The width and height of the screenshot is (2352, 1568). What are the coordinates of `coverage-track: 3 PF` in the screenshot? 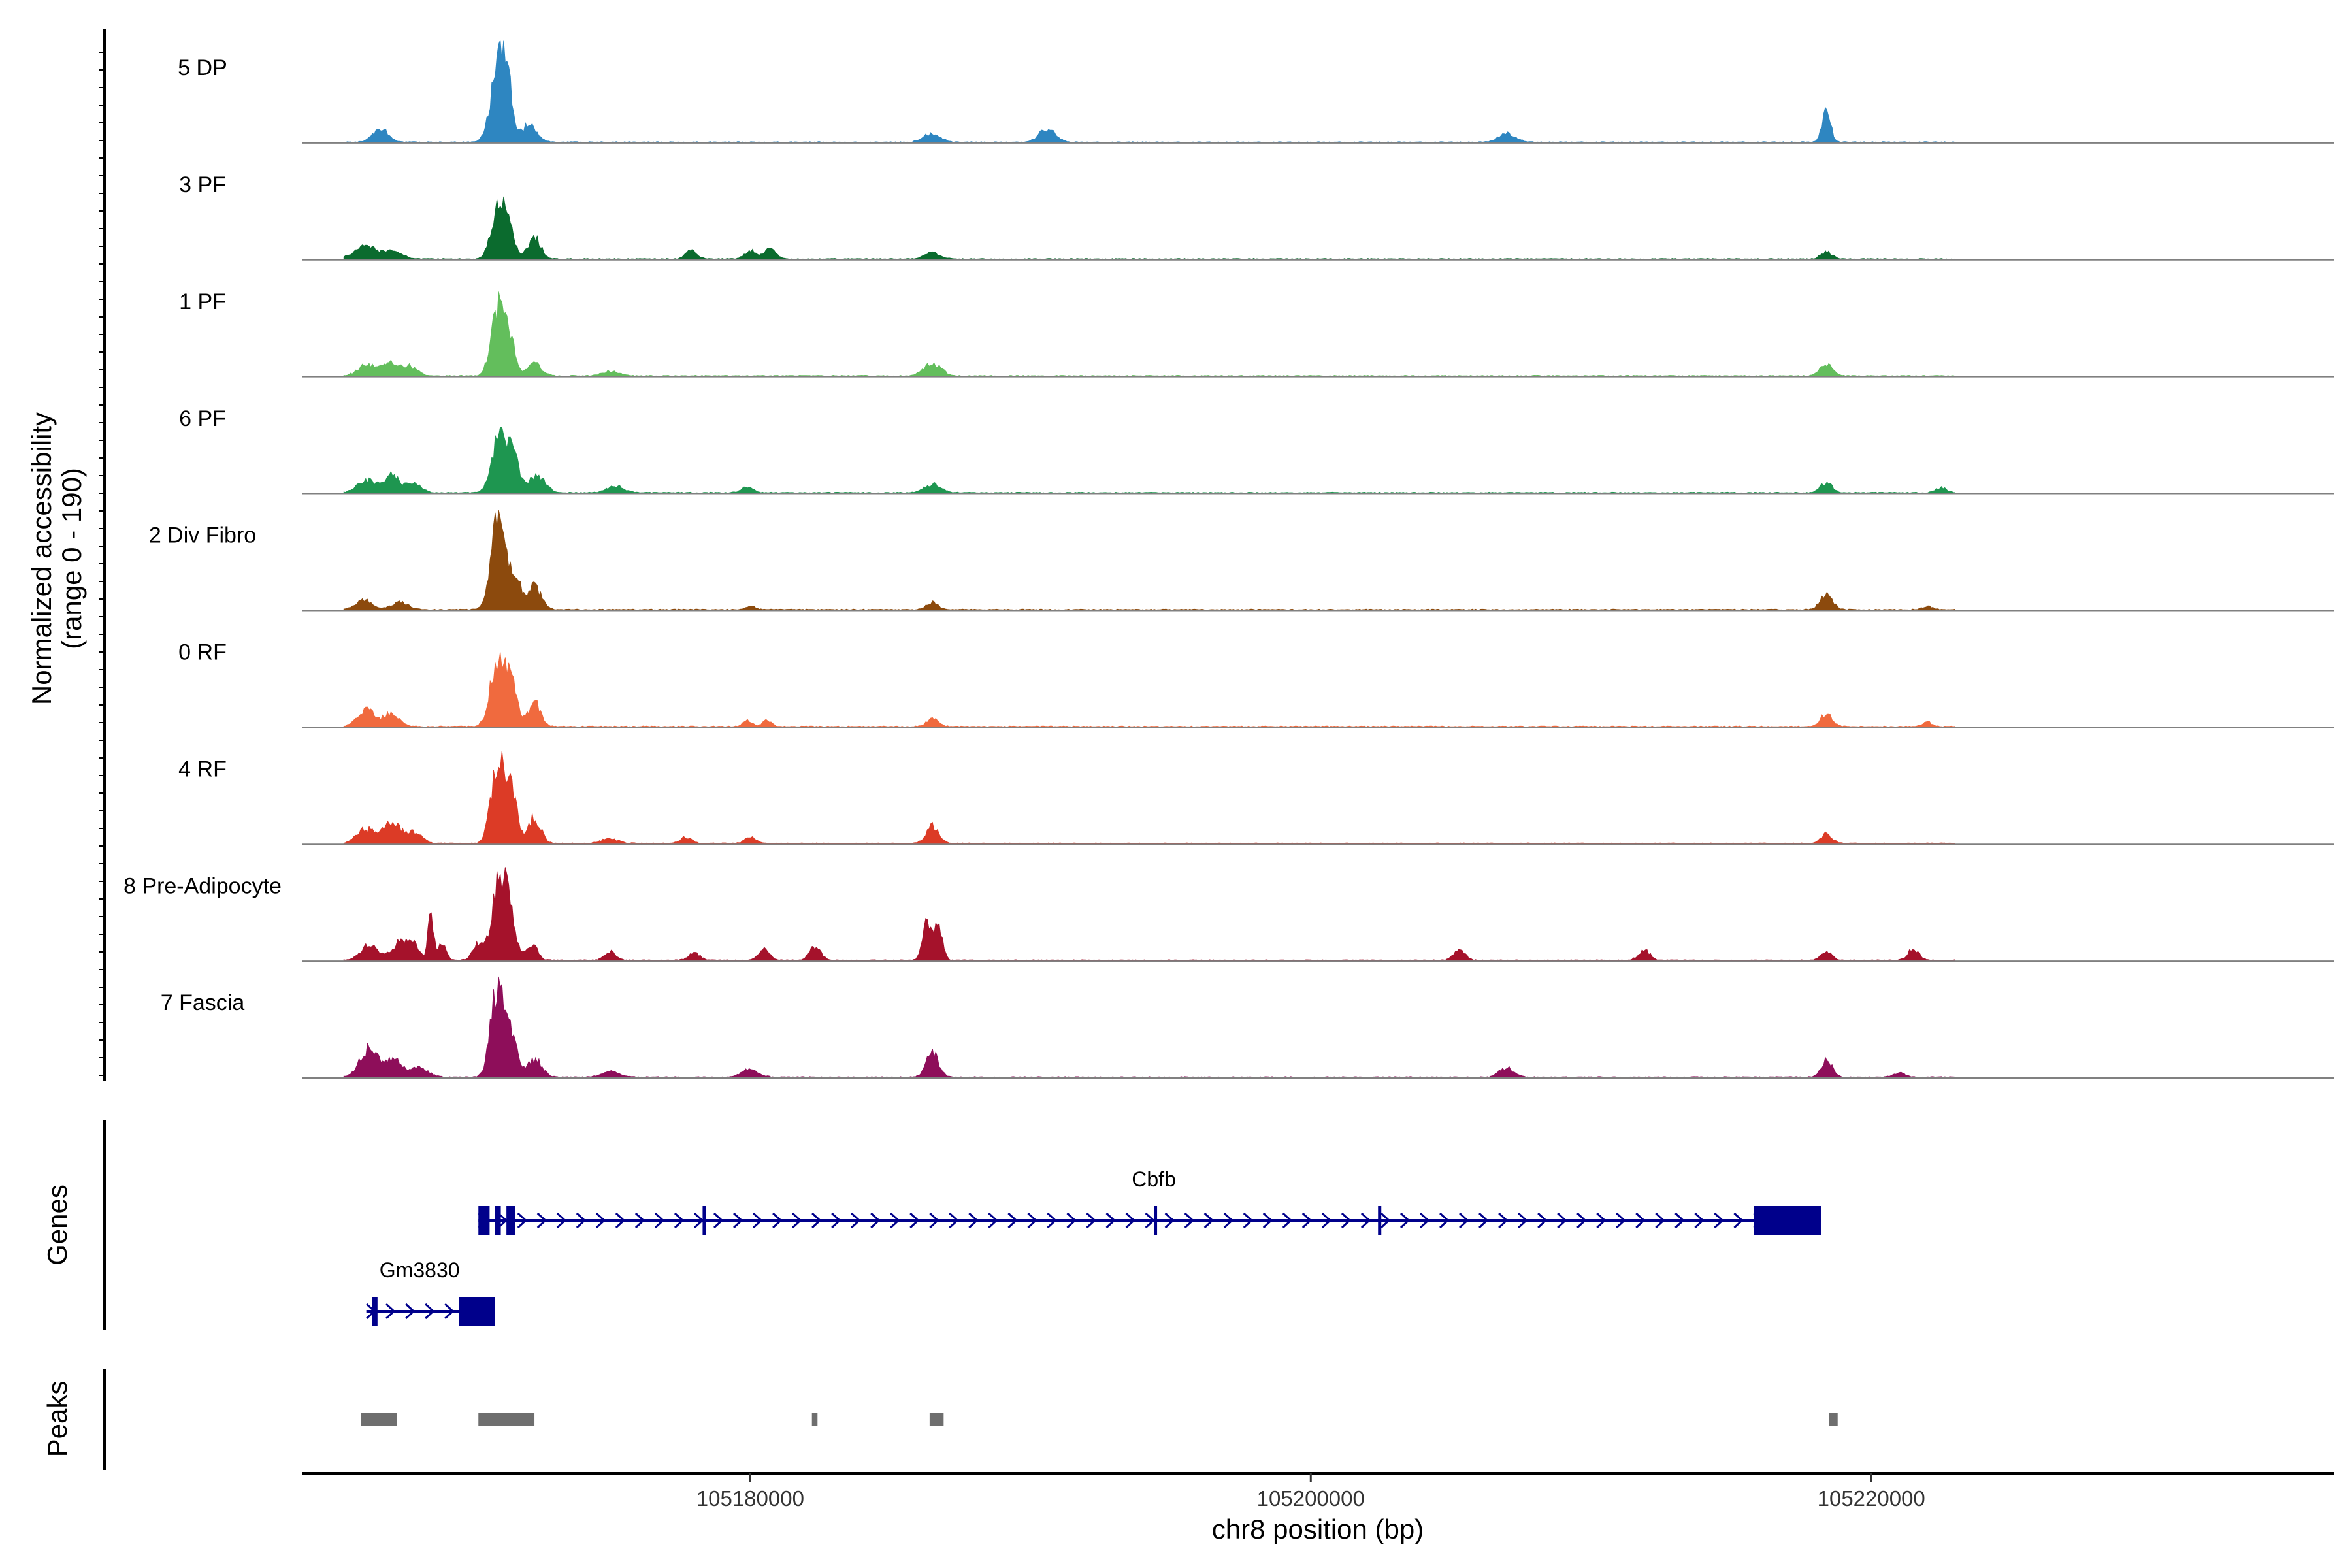 It's located at (1256, 216).